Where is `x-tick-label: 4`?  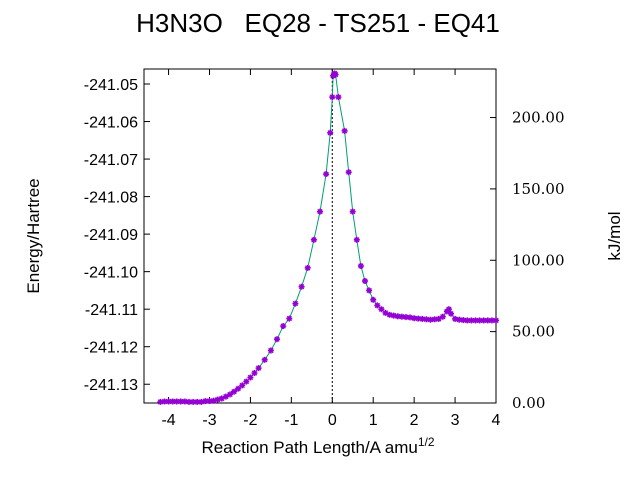 x-tick-label: 4 is located at coordinates (496, 420).